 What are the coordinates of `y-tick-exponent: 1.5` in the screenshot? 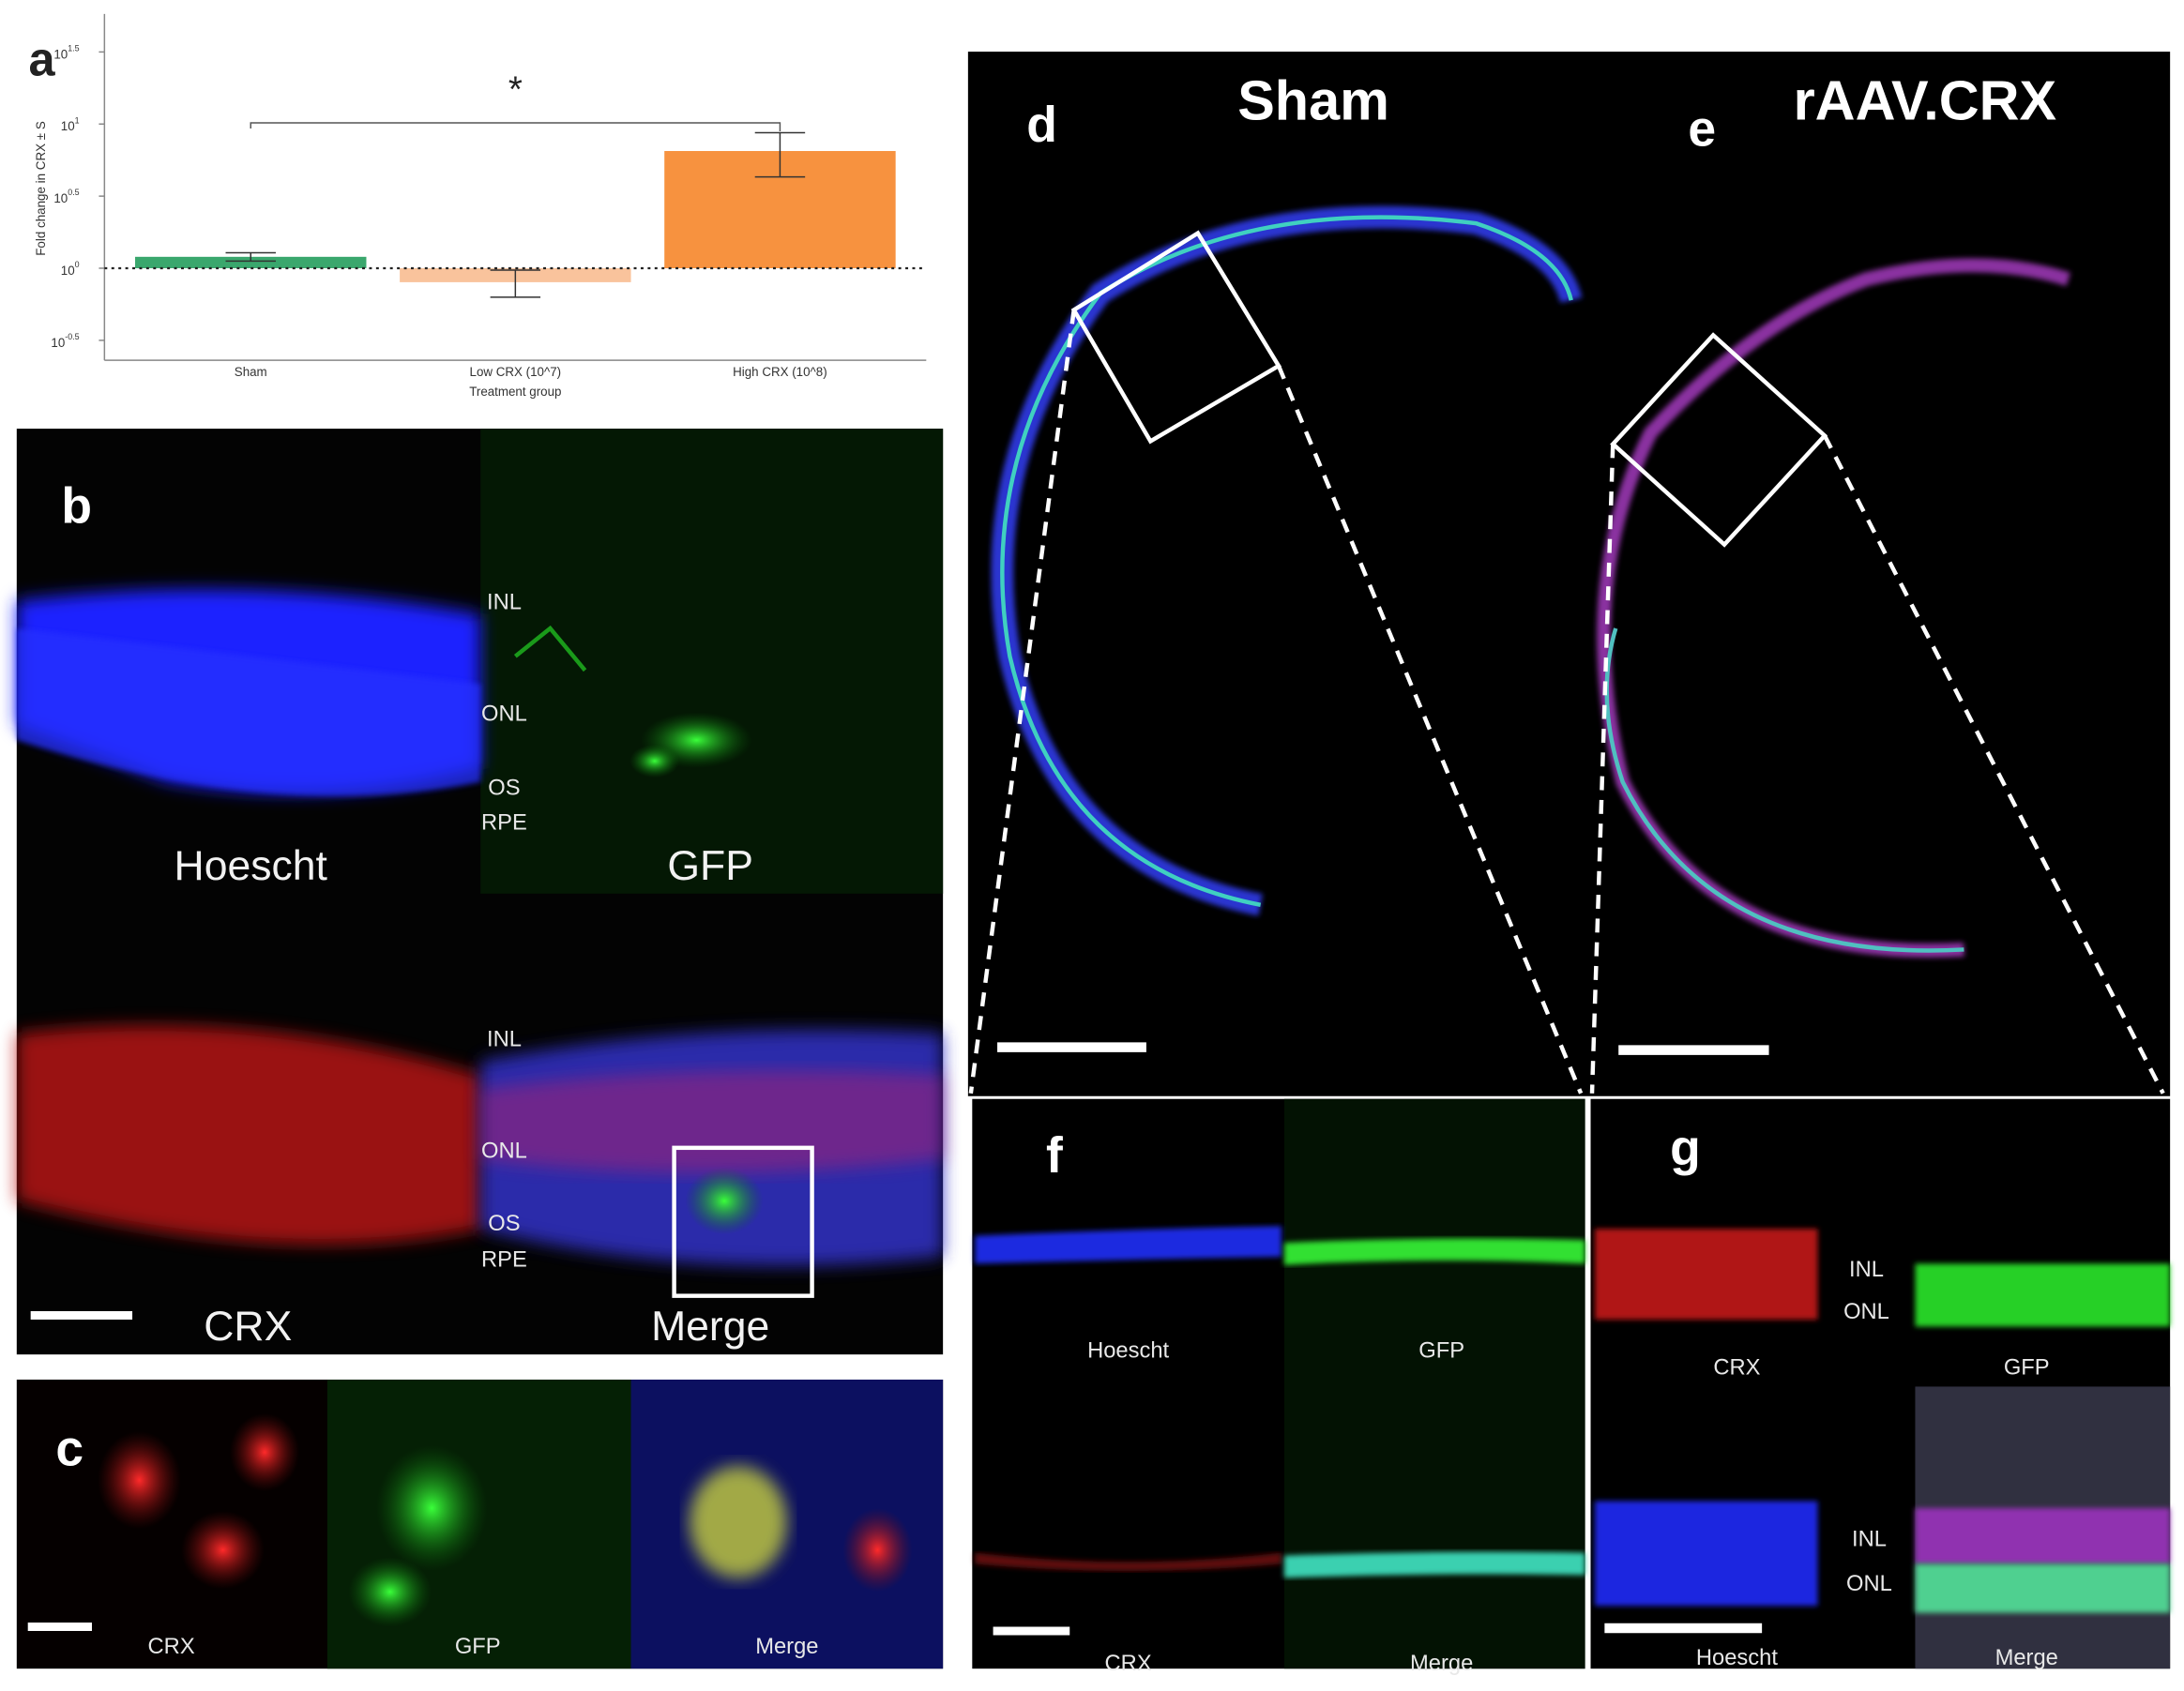 It's located at (73, 48).